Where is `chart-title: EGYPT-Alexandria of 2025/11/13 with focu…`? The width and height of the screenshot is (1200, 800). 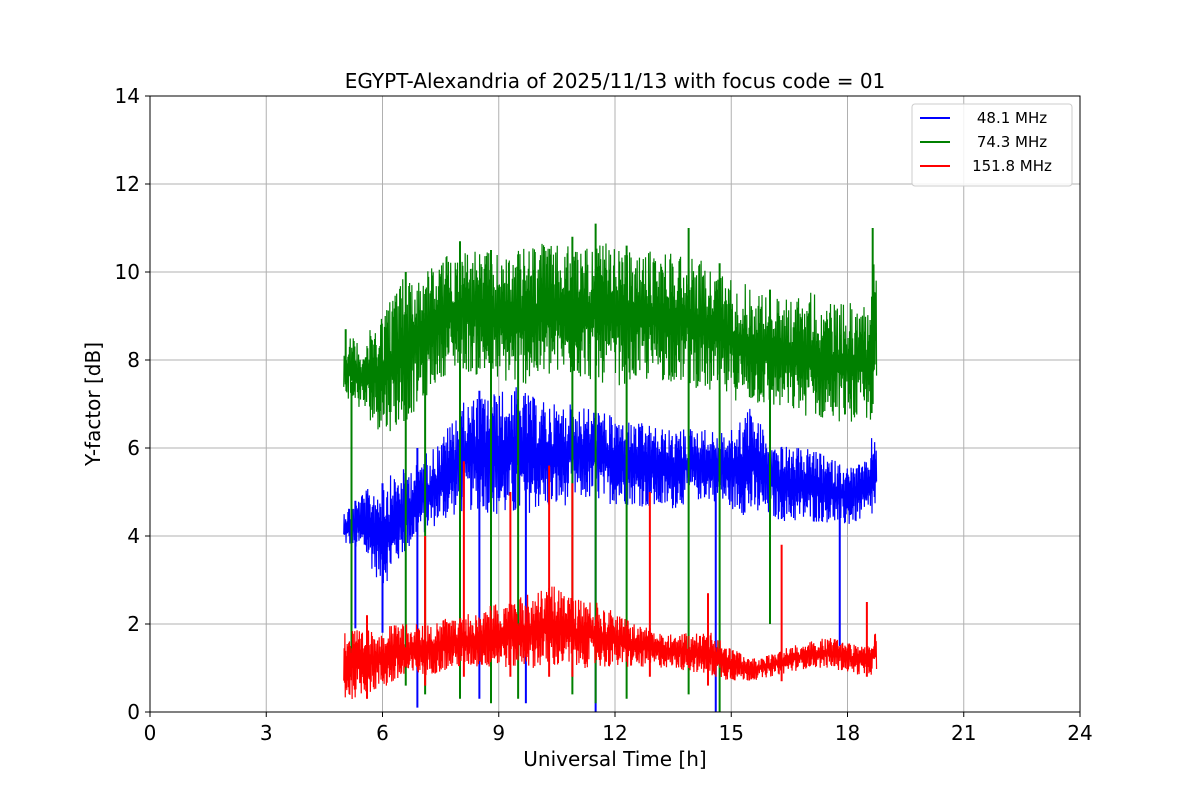
chart-title: EGYPT-Alexandria of 2025/11/13 with focu… is located at coordinates (615, 81).